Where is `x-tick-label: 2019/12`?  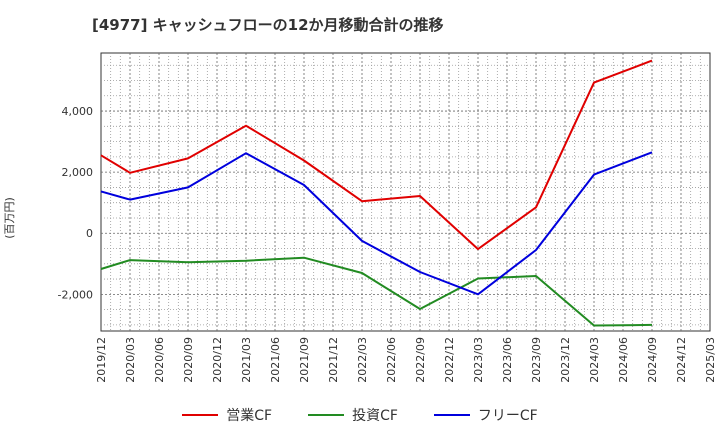
x-tick-label: 2019/12 is located at coordinates (101, 360).